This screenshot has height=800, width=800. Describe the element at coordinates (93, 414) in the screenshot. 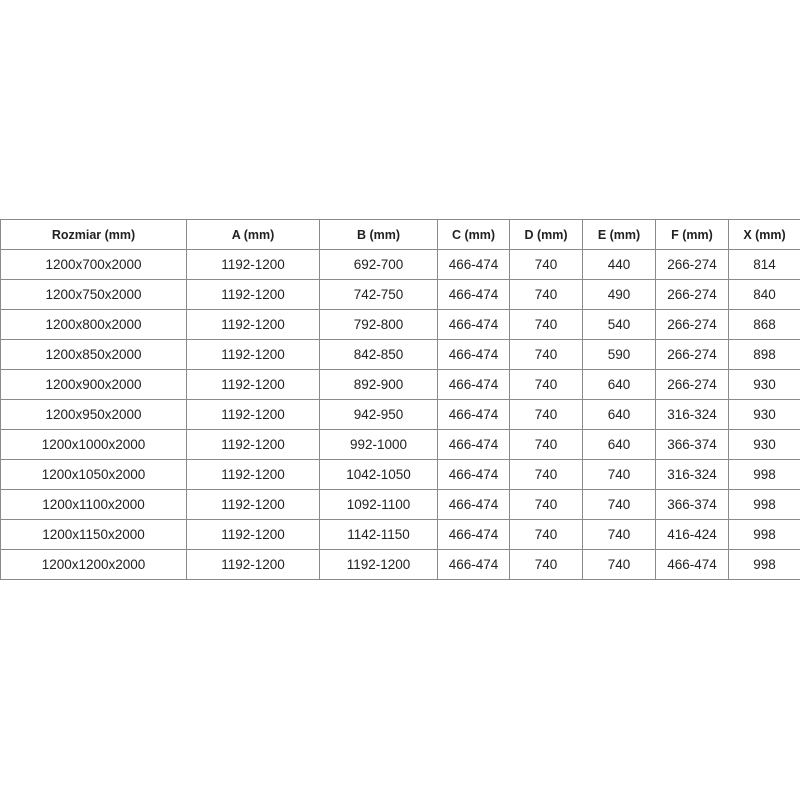

I see `table-cell: 1200x950x2000` at that location.